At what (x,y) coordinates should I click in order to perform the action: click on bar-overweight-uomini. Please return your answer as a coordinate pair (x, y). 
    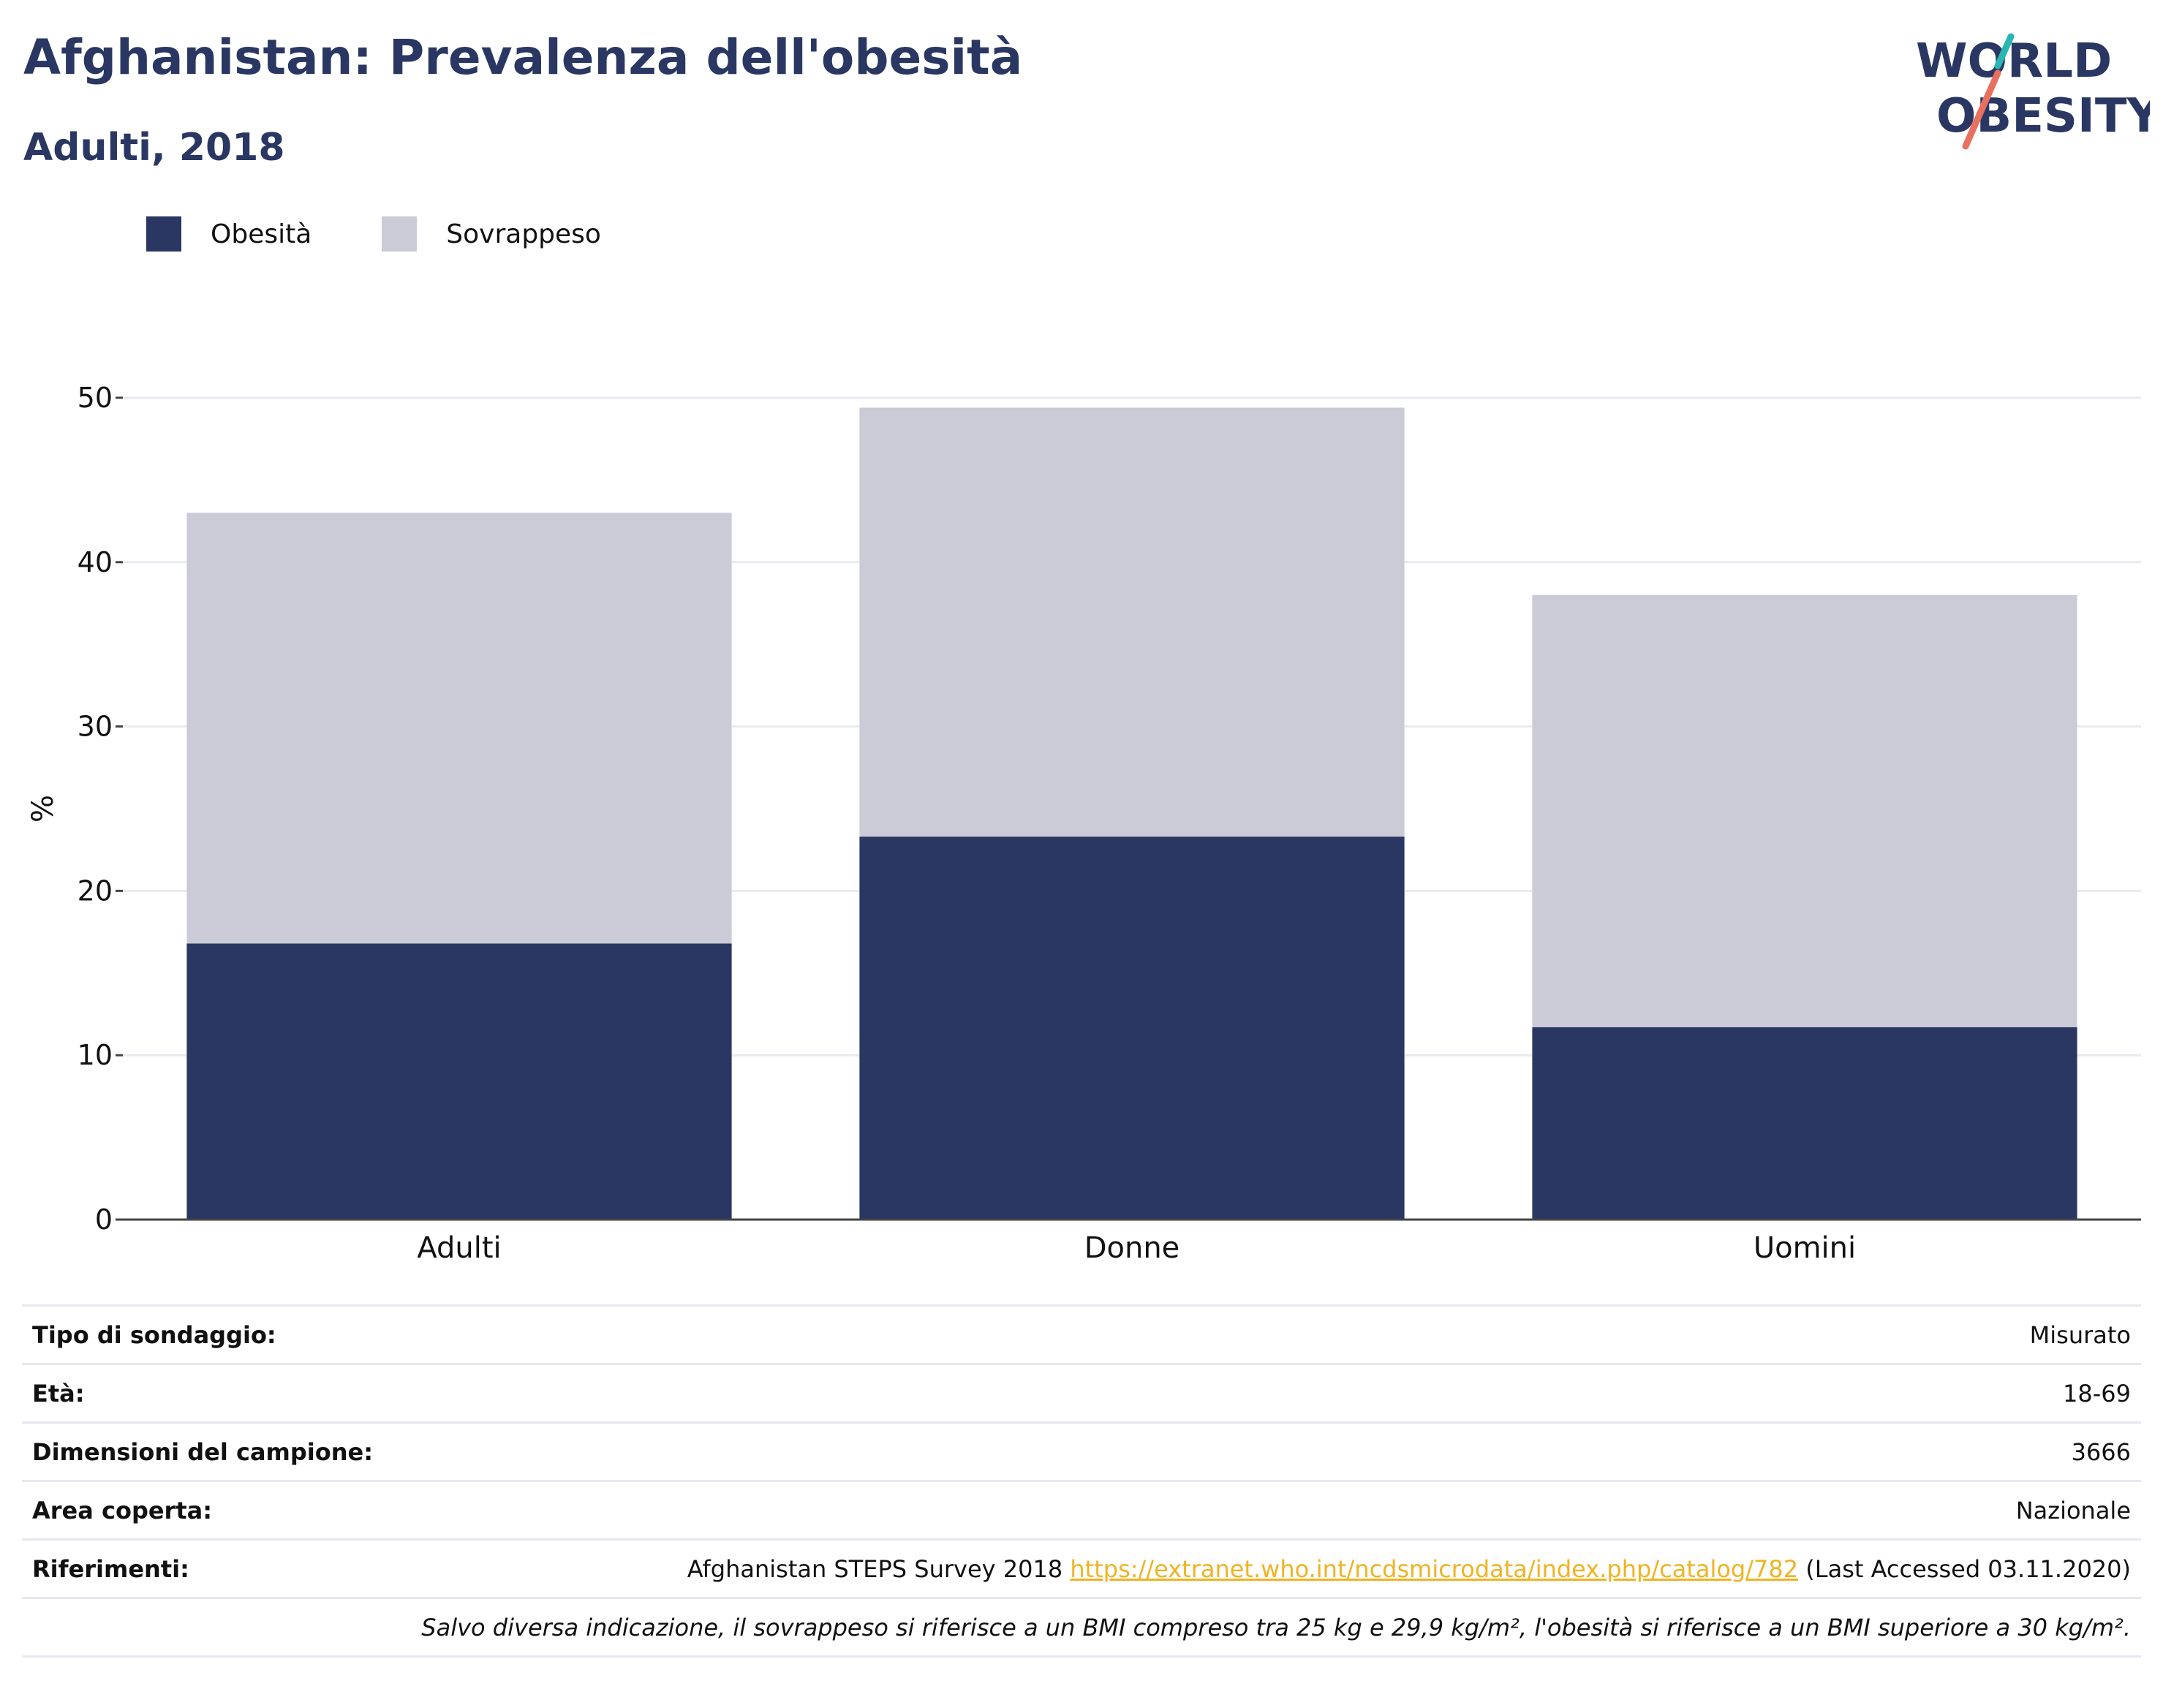
    Looking at the image, I should click on (1805, 810).